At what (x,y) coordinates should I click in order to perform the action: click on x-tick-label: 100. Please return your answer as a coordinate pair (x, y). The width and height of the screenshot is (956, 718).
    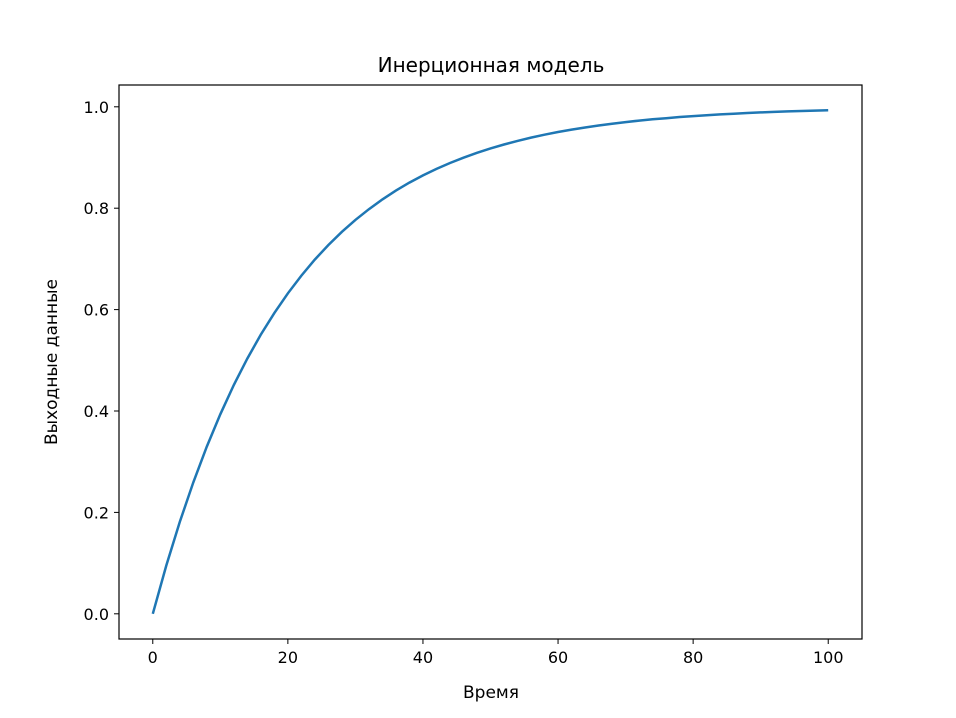
    Looking at the image, I should click on (828, 657).